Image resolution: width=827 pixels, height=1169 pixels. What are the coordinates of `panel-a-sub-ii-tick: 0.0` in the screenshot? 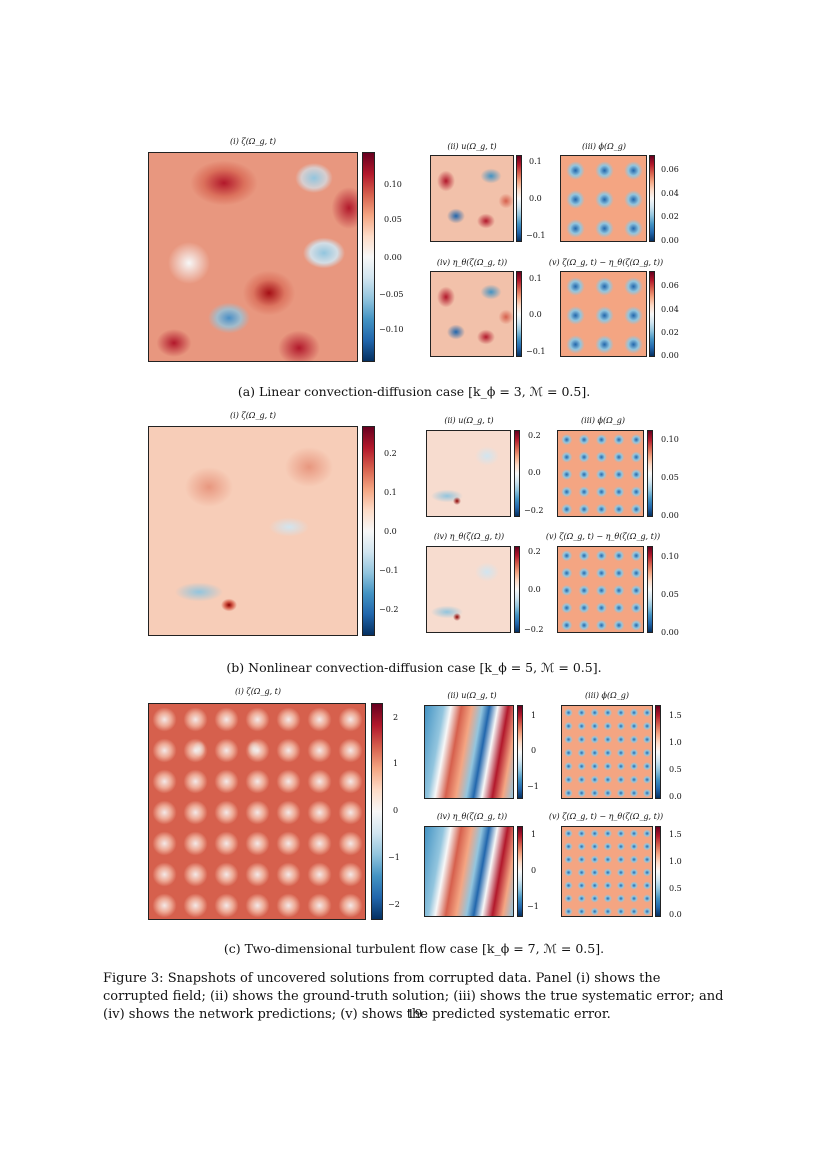 It's located at (535, 198).